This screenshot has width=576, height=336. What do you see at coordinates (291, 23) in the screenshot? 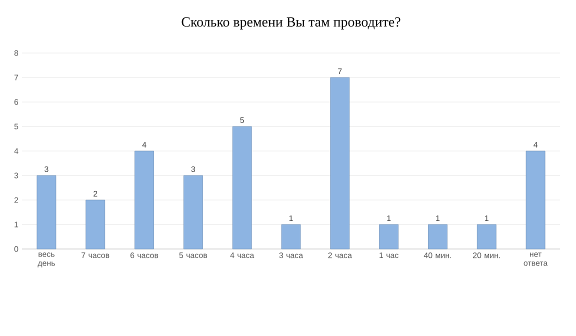
I see `chart-title: Сколько времени Вы там проводите?` at bounding box center [291, 23].